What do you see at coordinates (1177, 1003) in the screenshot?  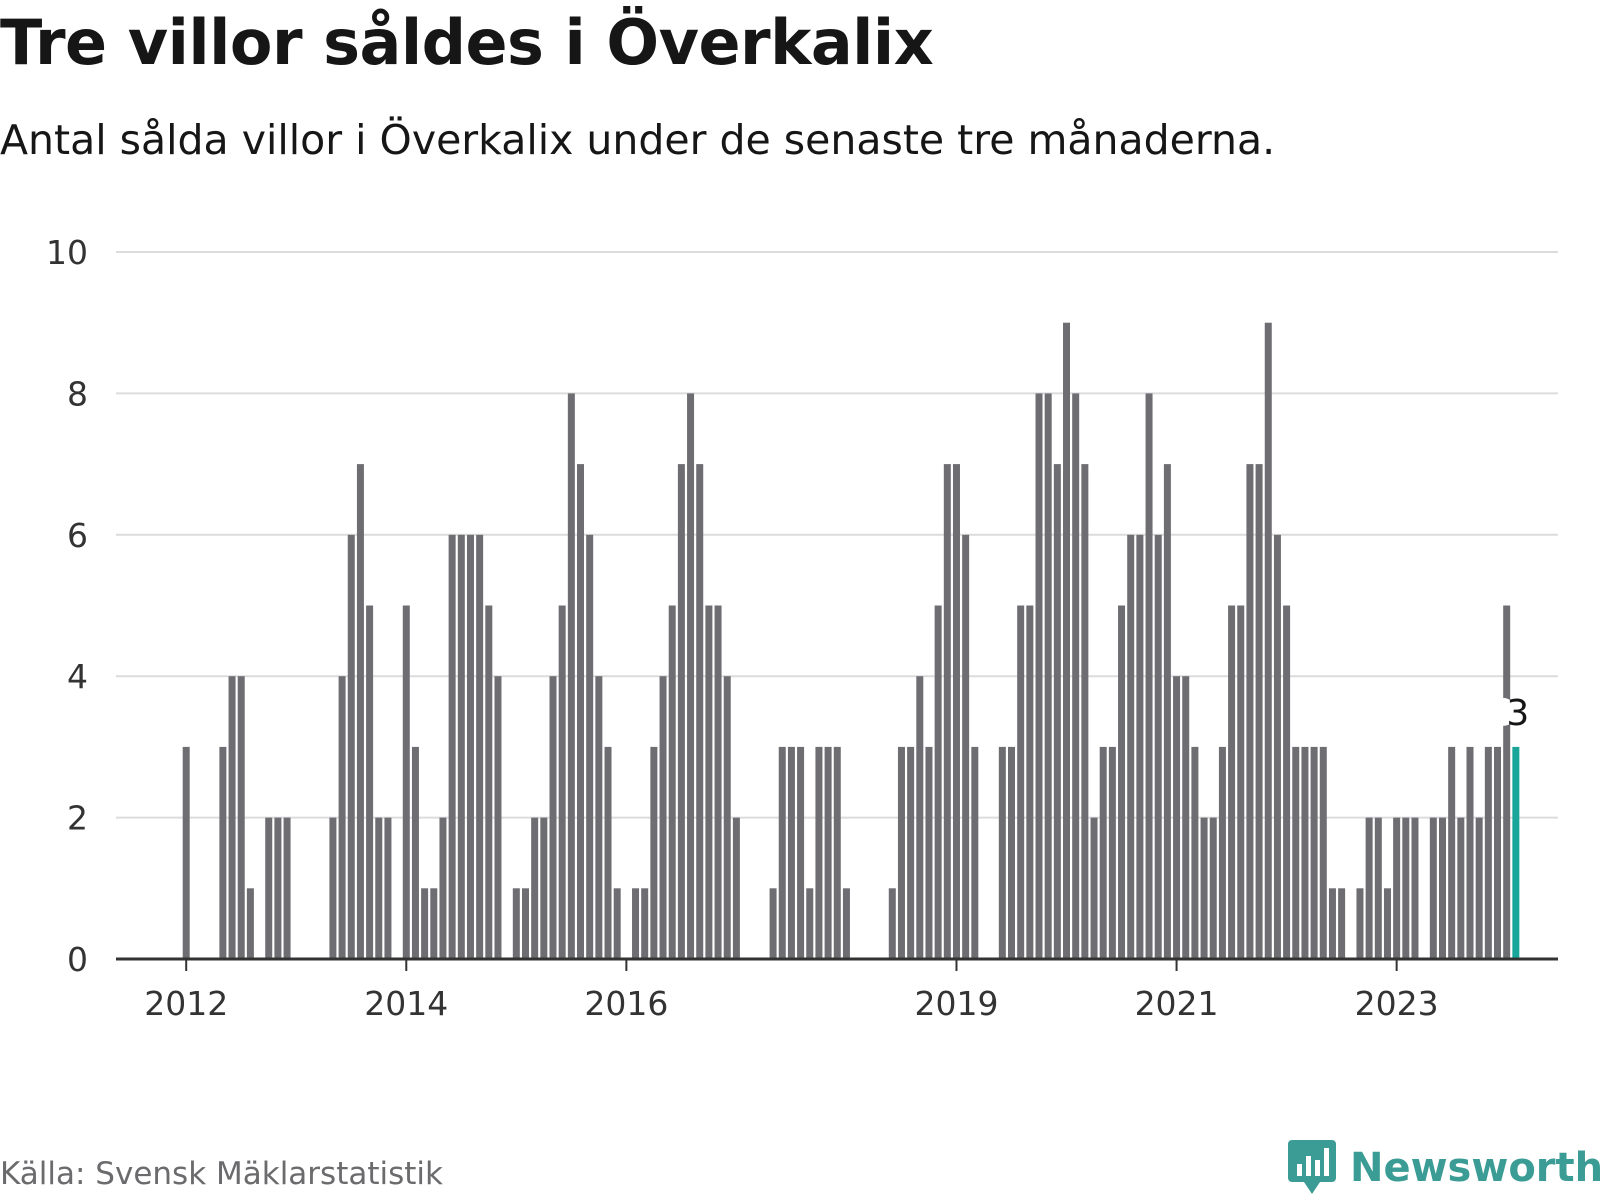 I see `x-tick-label: 2021` at bounding box center [1177, 1003].